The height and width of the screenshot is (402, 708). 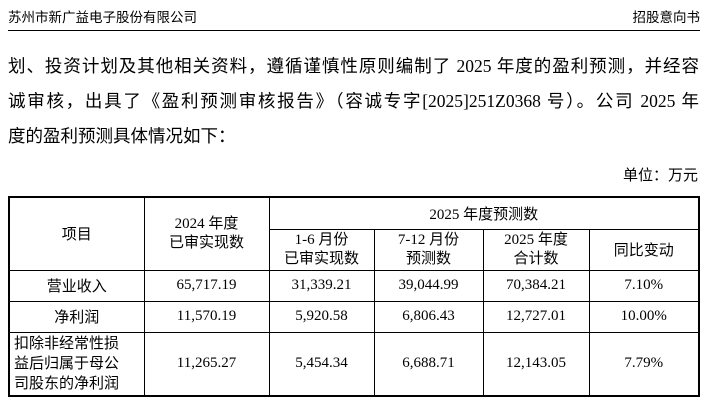 I want to click on cell-actual-2024: 65,717.19, so click(x=206, y=285).